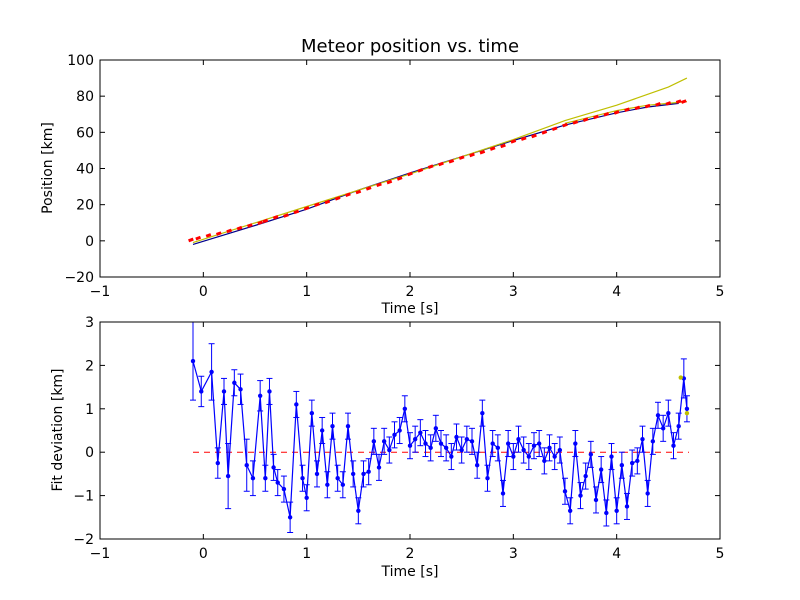  I want to click on x-tick-label: 2, so click(410, 554).